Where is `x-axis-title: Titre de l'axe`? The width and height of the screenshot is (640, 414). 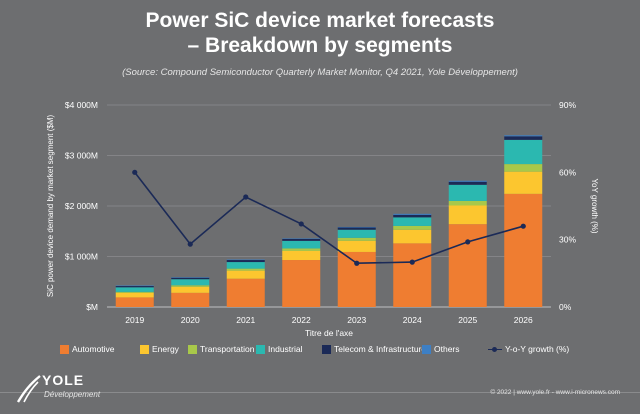 x-axis-title: Titre de l'axe is located at coordinates (329, 333).